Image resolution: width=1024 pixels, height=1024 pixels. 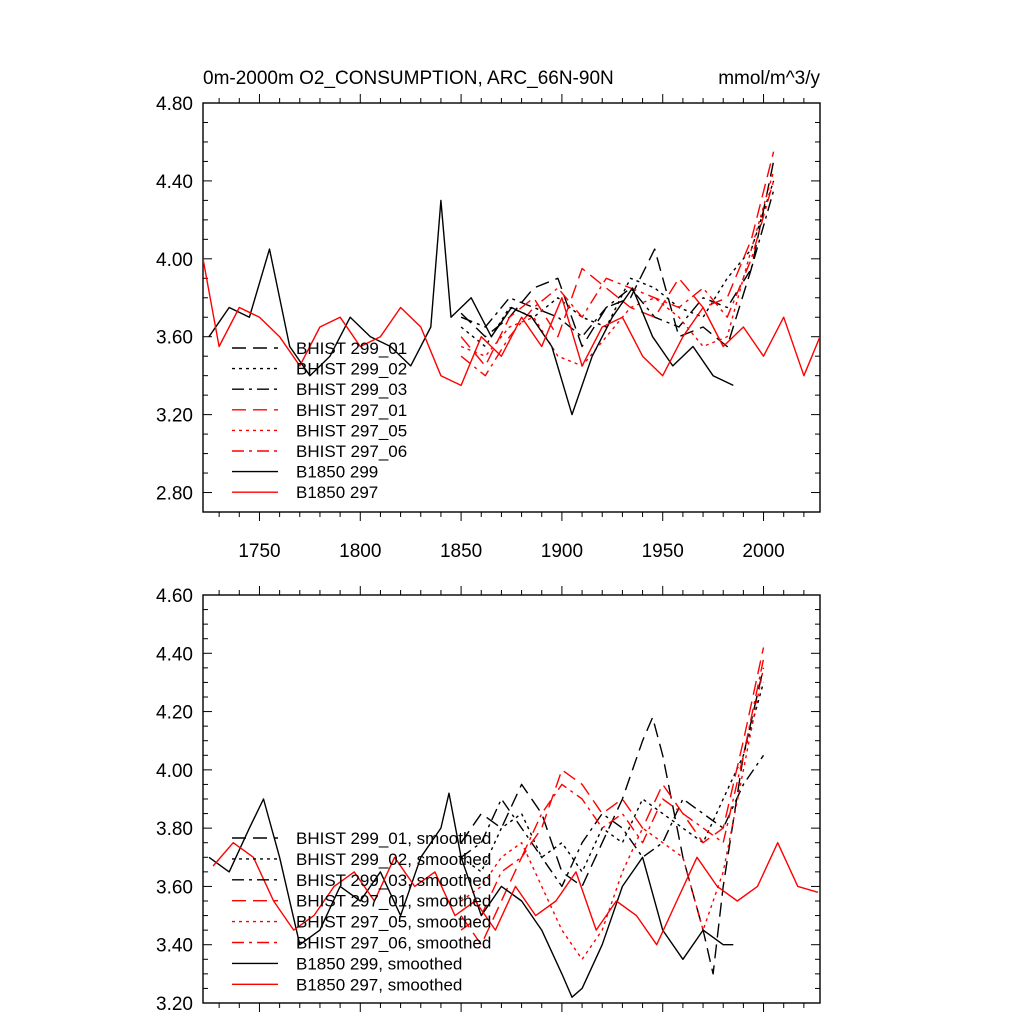 I want to click on x-tick-label: 1800, so click(x=360, y=551).